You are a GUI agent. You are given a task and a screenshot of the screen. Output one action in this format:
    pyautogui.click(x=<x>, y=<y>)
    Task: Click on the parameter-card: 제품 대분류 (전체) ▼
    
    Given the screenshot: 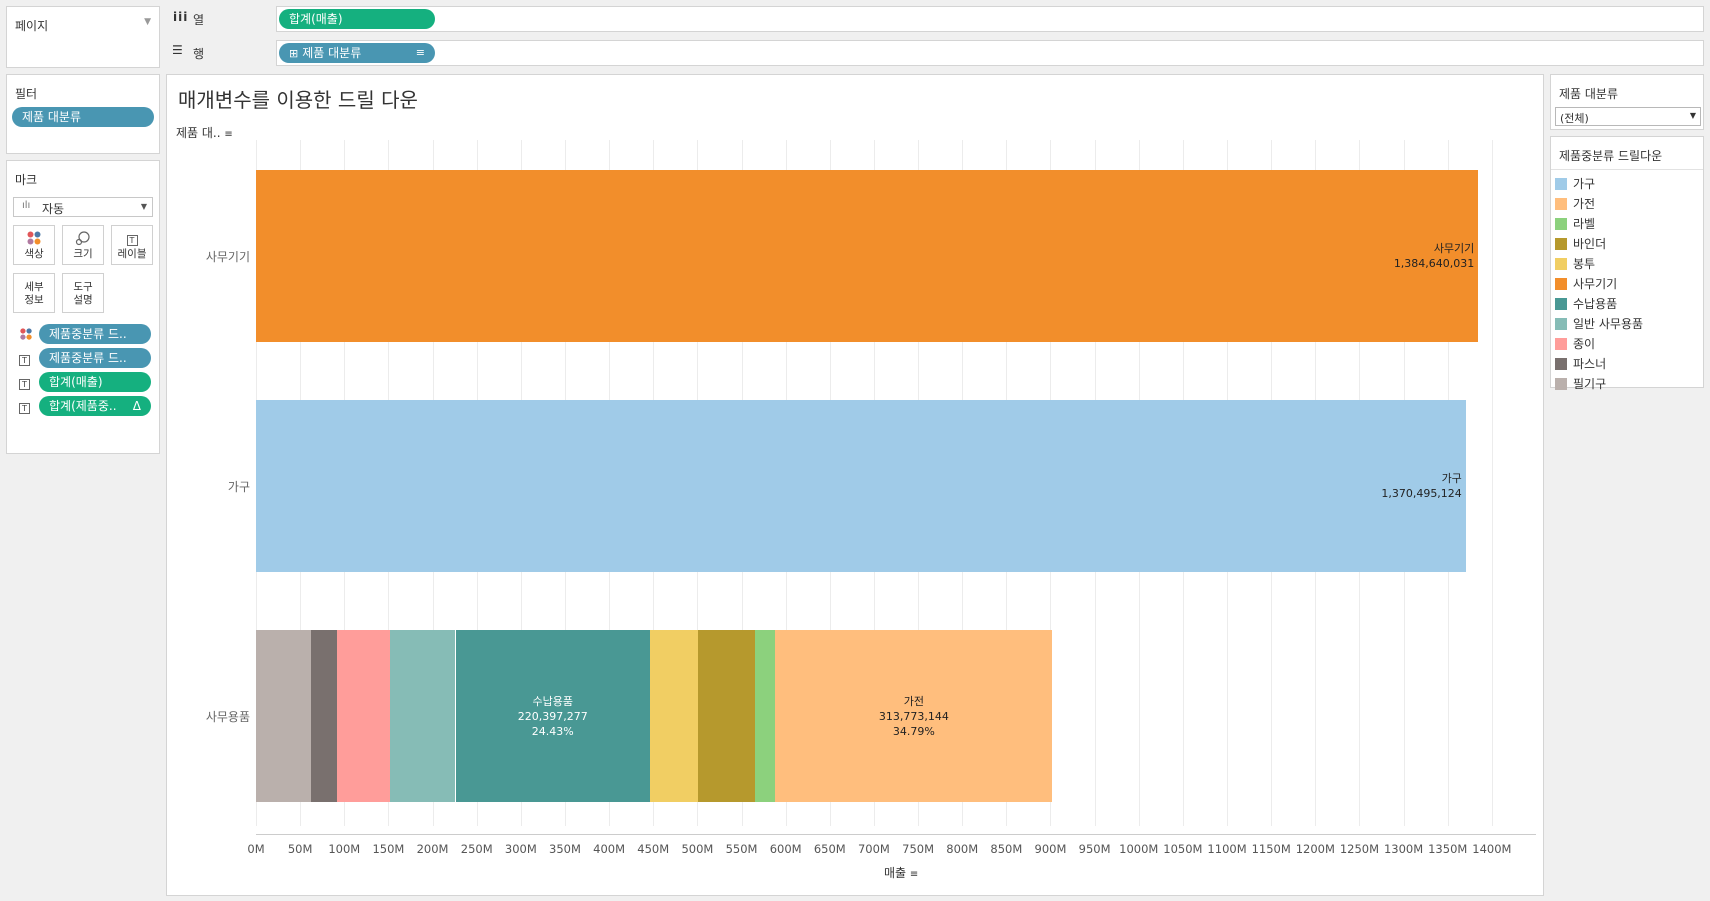 What is the action you would take?
    pyautogui.click(x=1627, y=102)
    